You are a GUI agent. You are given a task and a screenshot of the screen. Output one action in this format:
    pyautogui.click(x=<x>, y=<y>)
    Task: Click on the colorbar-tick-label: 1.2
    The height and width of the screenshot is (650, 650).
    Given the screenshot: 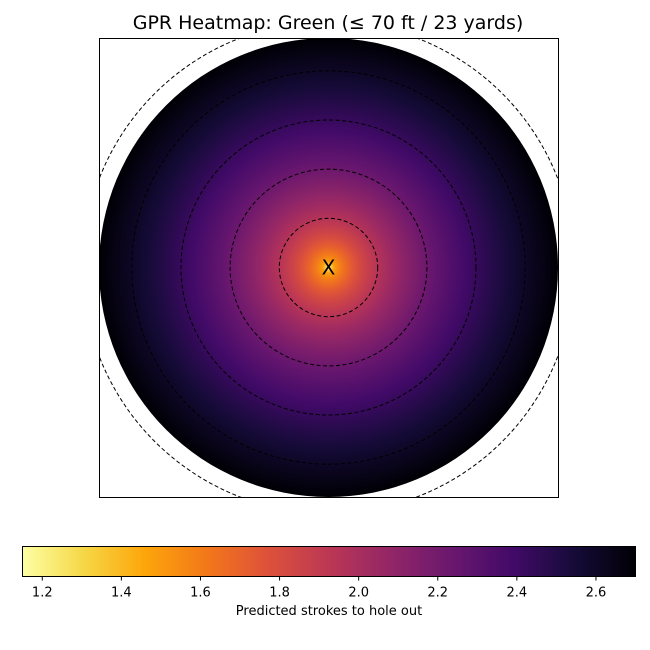 What is the action you would take?
    pyautogui.click(x=42, y=593)
    